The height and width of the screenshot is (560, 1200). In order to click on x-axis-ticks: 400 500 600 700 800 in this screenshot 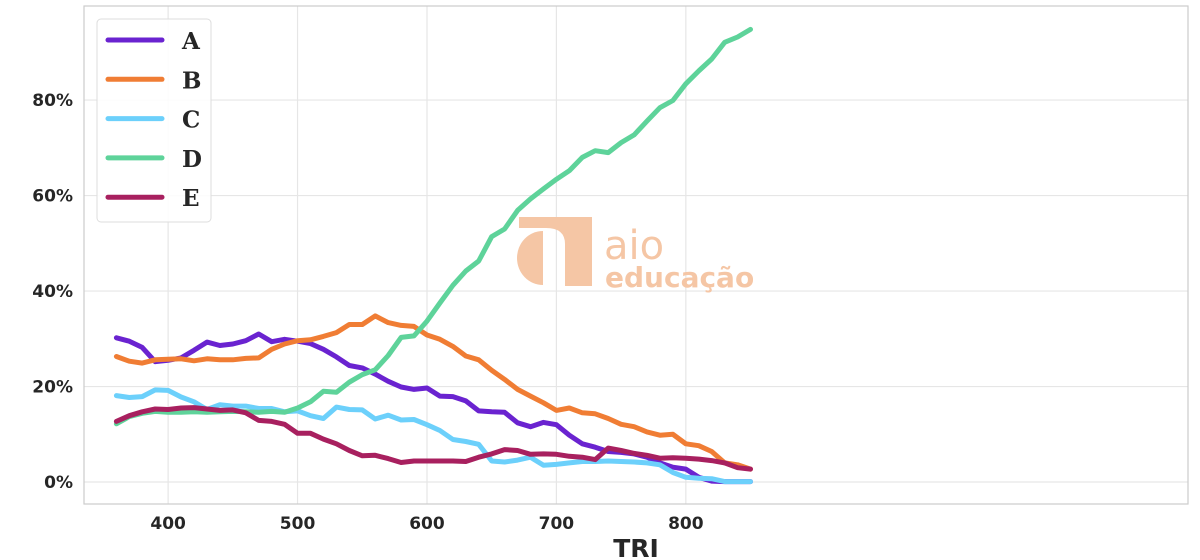, I will do `click(426, 524)`.